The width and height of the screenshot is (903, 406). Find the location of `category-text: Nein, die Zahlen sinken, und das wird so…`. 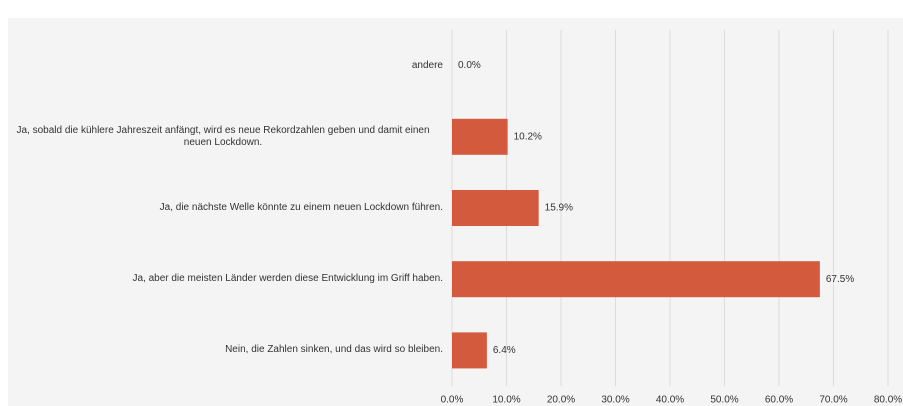

category-text: Nein, die Zahlen sinken, und das wird so… is located at coordinates (334, 350).